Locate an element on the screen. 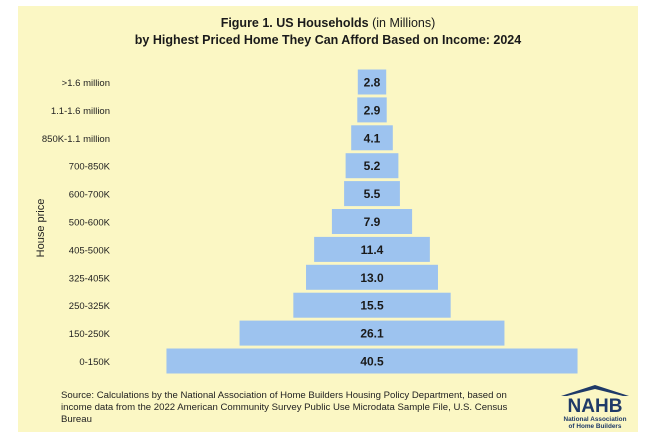 This screenshot has width=647, height=437. category-label: 0-150K is located at coordinates (94, 362).